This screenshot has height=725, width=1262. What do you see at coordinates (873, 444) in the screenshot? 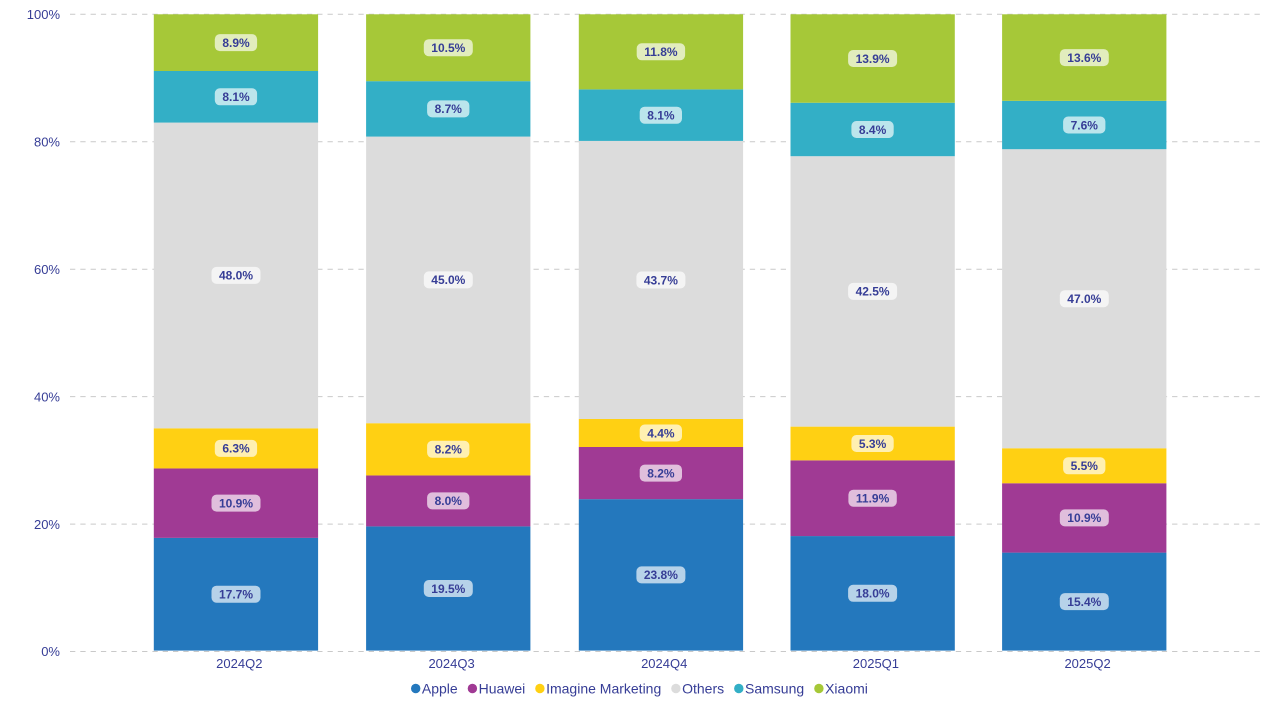
I see `svg-text: 5.3%` at bounding box center [873, 444].